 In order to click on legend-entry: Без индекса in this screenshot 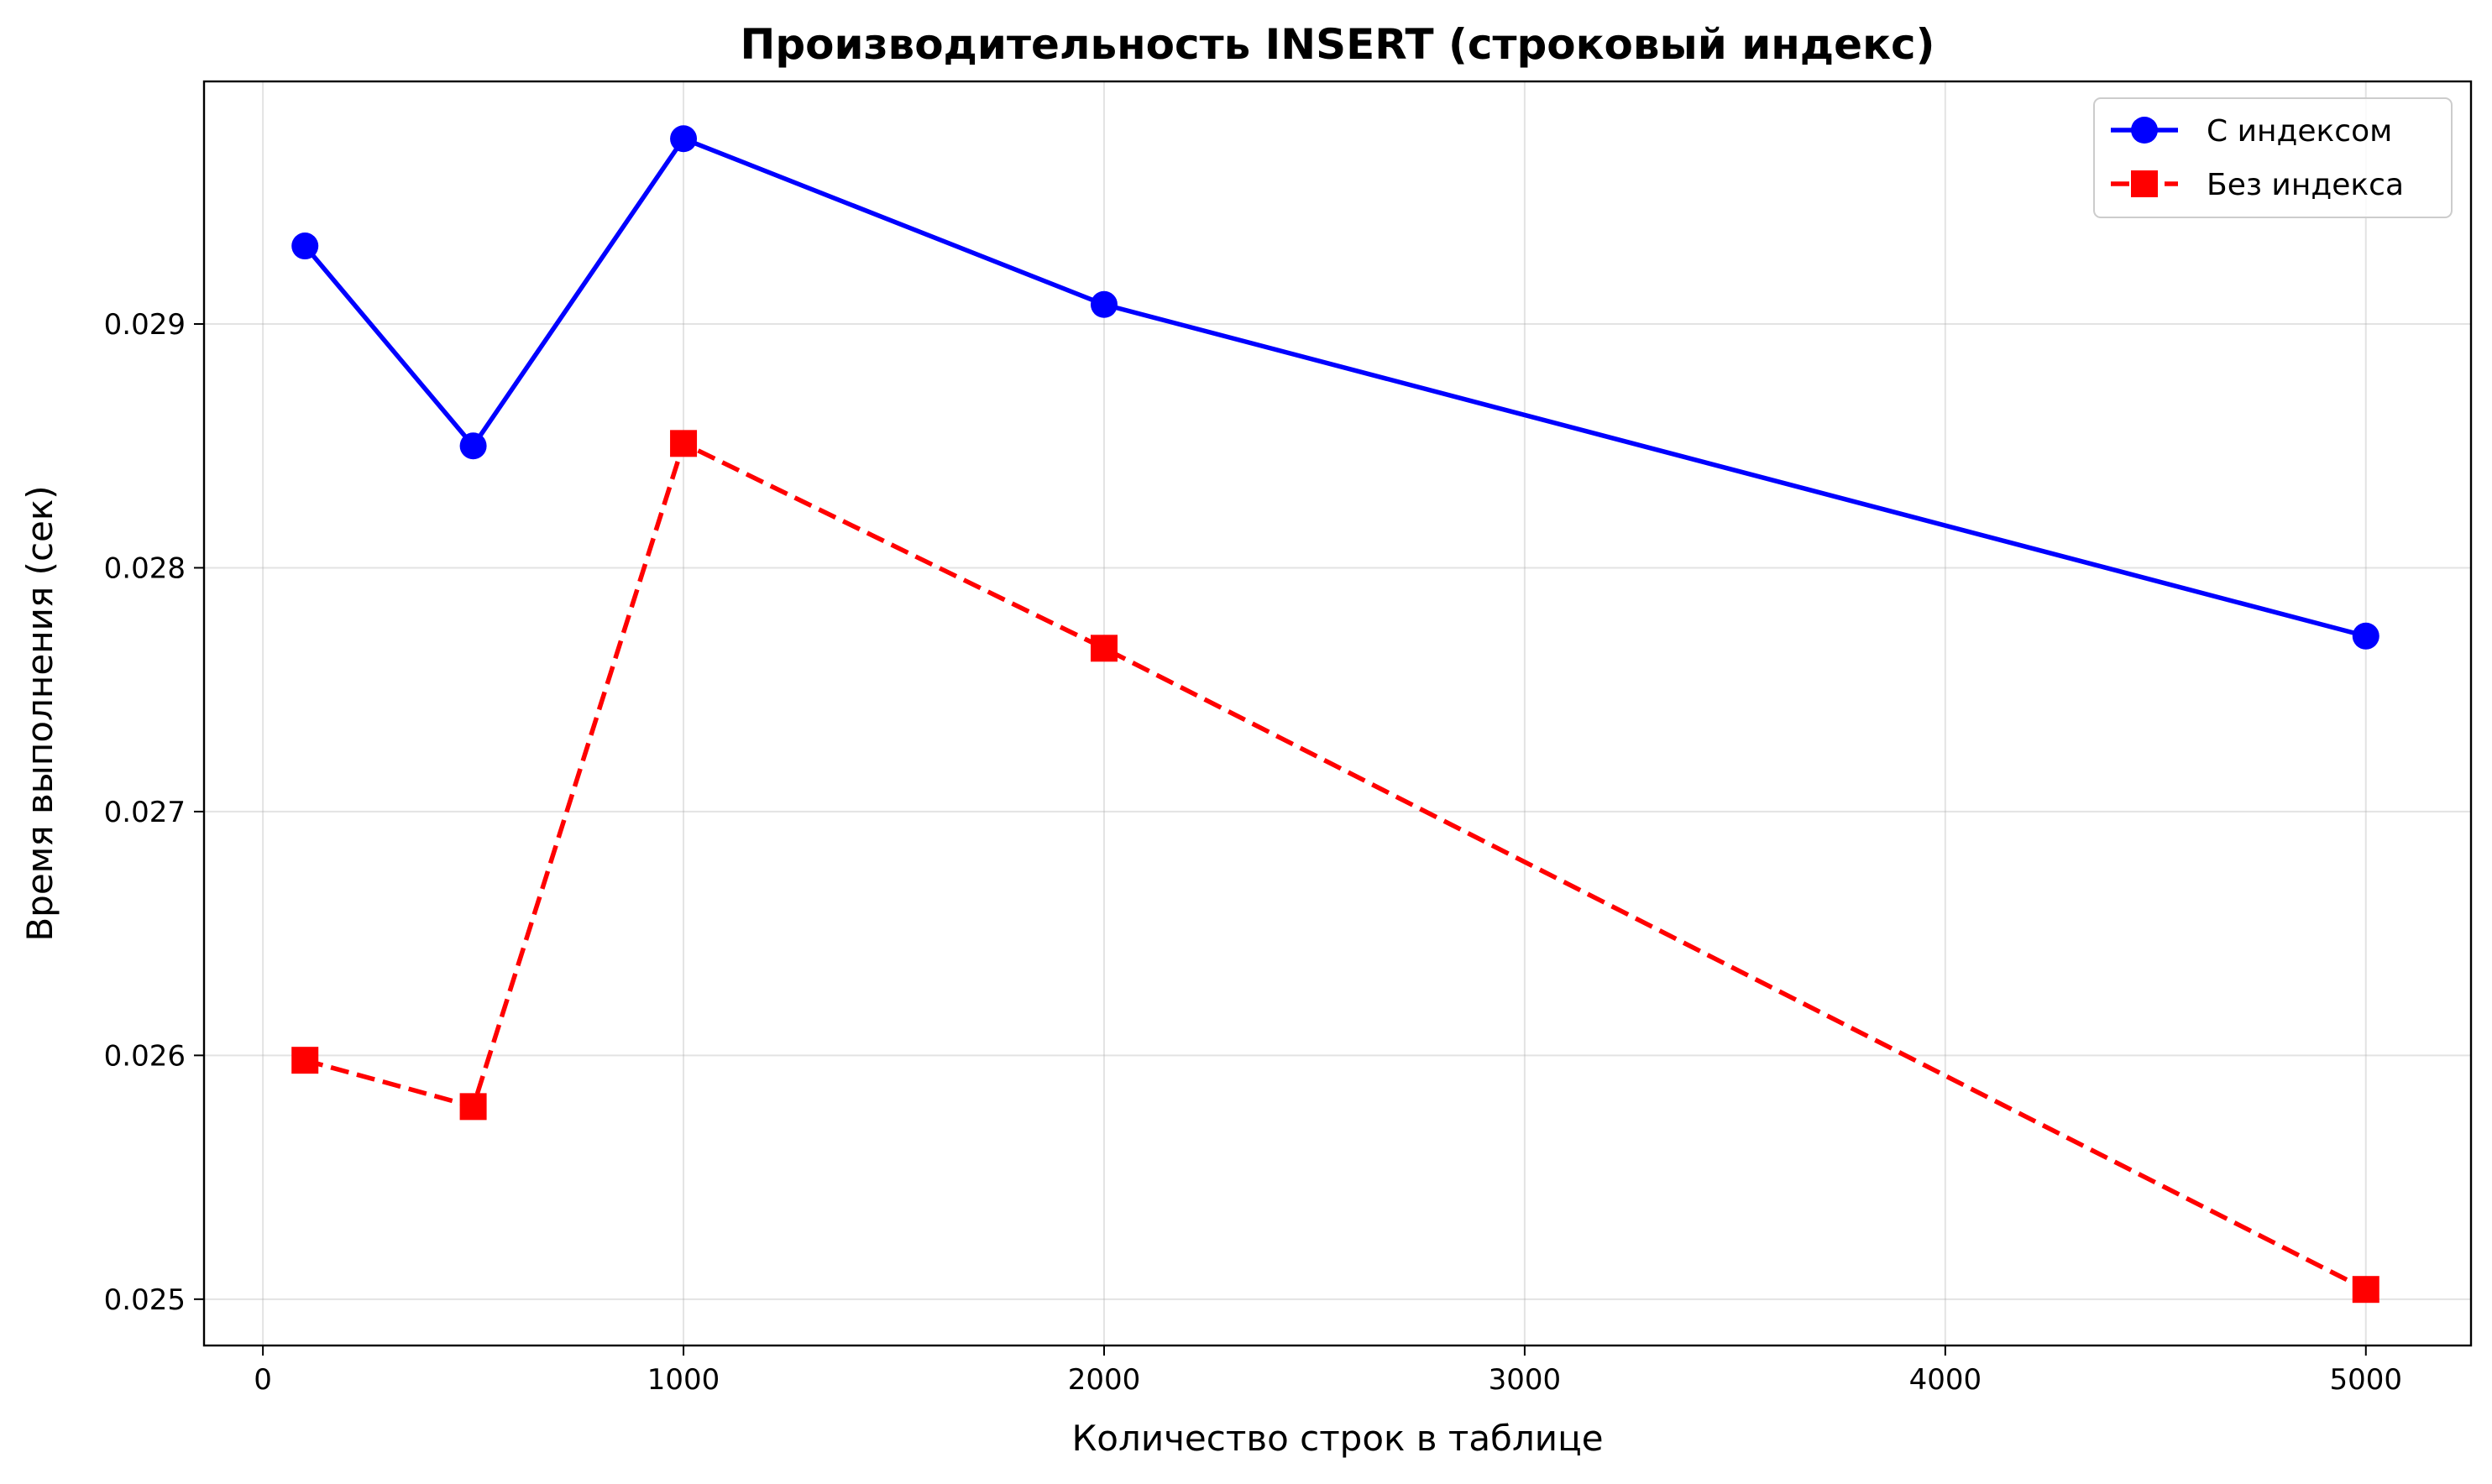, I will do `click(2257, 185)`.